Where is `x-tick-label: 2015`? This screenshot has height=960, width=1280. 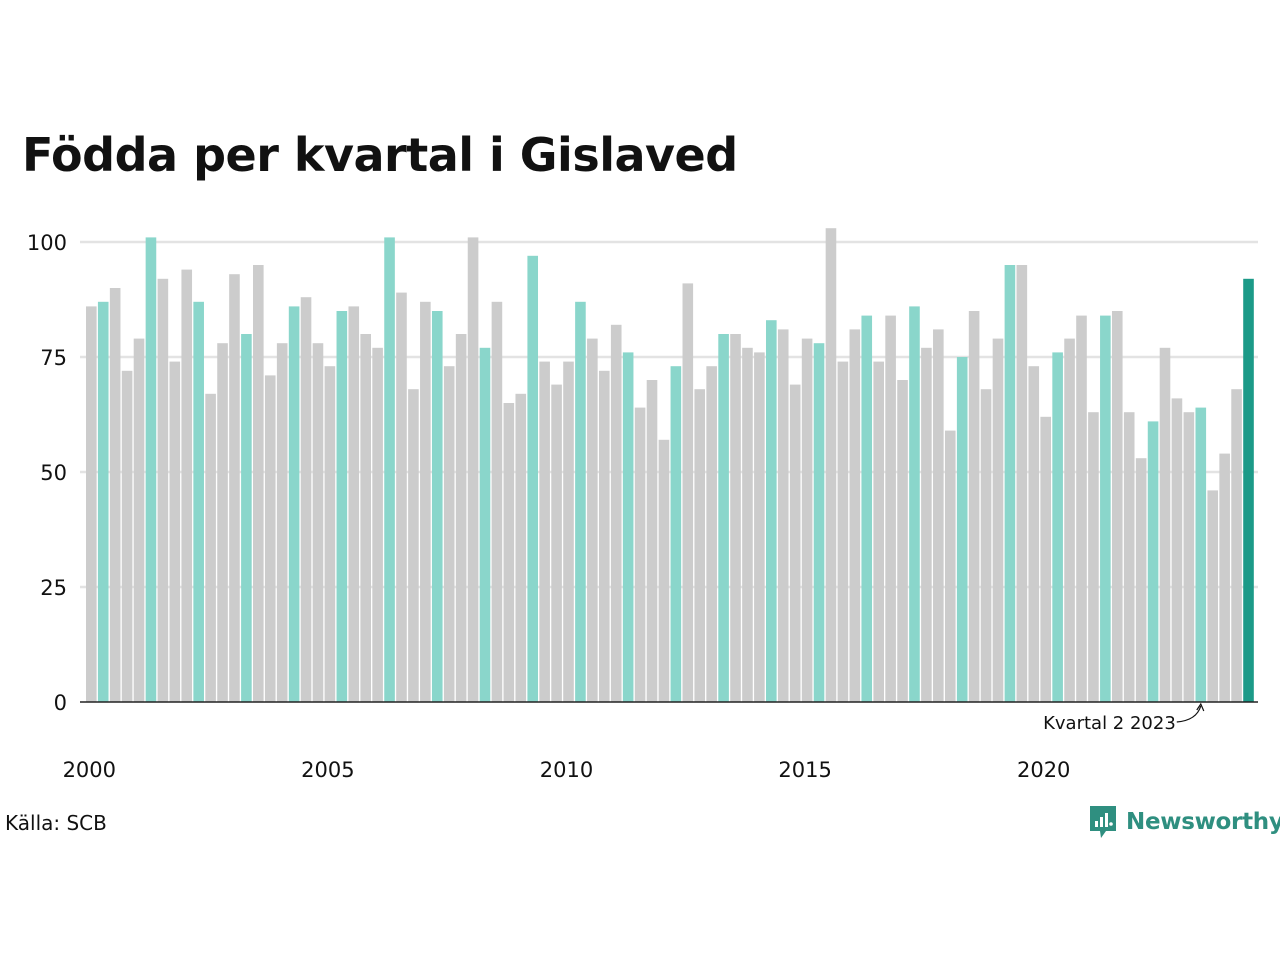 x-tick-label: 2015 is located at coordinates (804, 770).